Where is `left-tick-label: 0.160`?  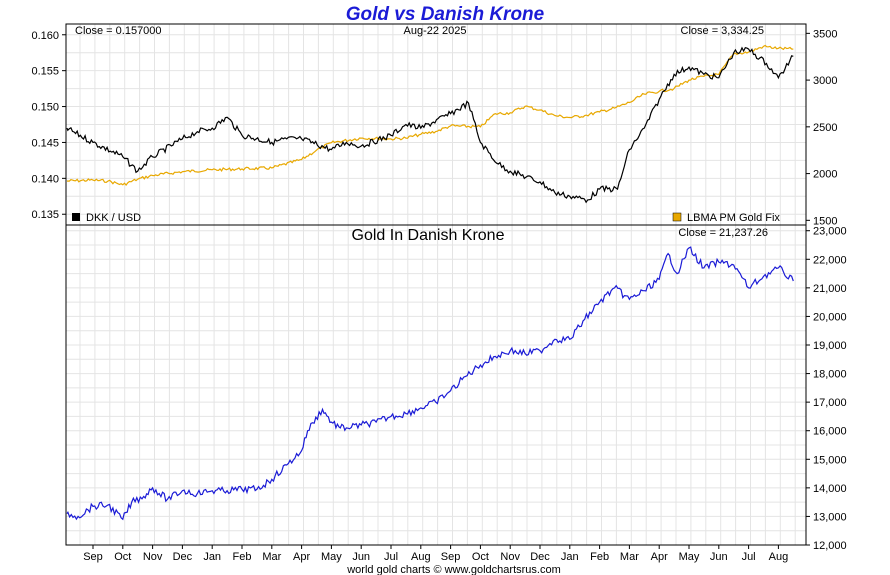 left-tick-label: 0.160 is located at coordinates (45, 36).